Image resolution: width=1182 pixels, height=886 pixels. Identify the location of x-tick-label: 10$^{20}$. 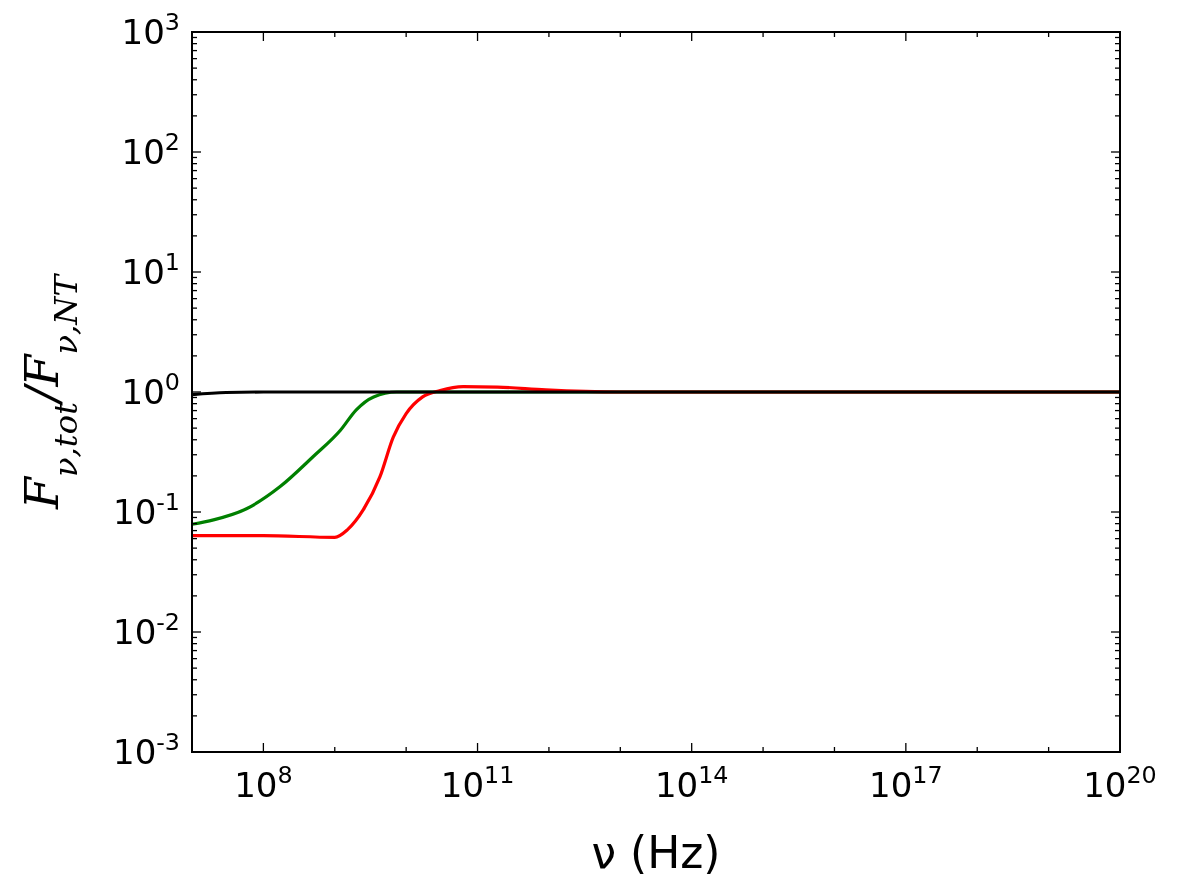
(1120, 783).